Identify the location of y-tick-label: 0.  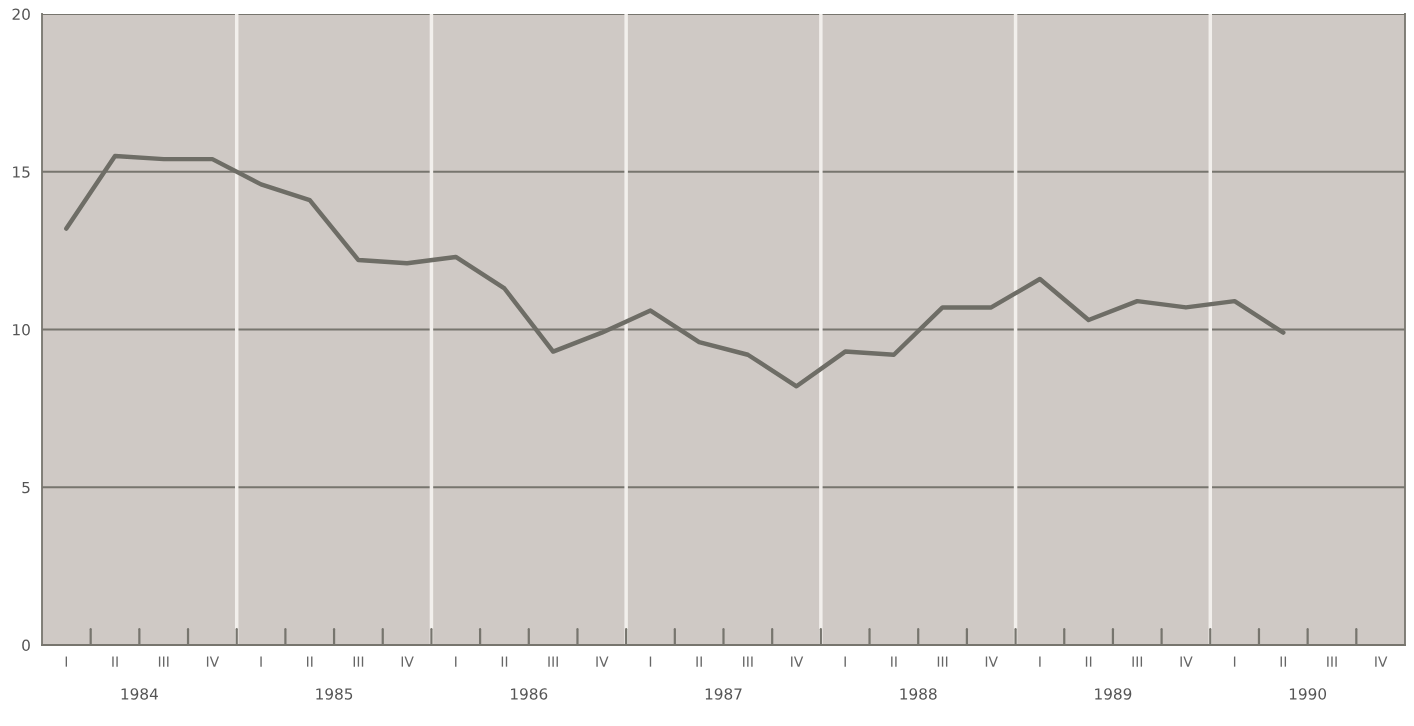
(26, 645).